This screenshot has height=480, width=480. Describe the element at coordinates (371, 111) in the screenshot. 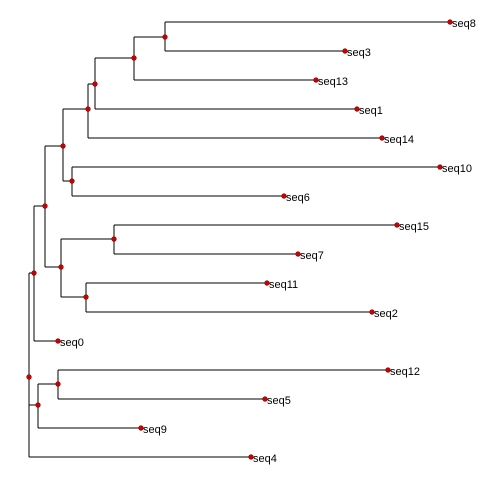

I see `tip-label: seq1` at that location.